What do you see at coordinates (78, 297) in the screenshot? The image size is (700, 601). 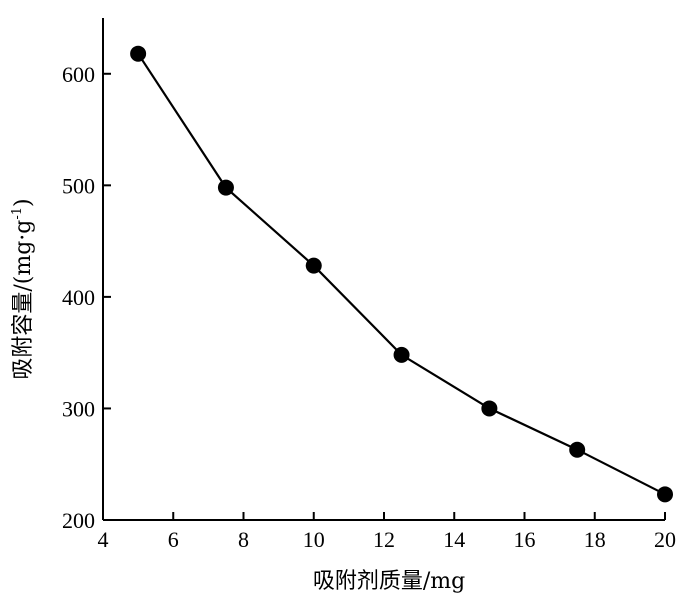 I see `y-tick-label: 400` at bounding box center [78, 297].